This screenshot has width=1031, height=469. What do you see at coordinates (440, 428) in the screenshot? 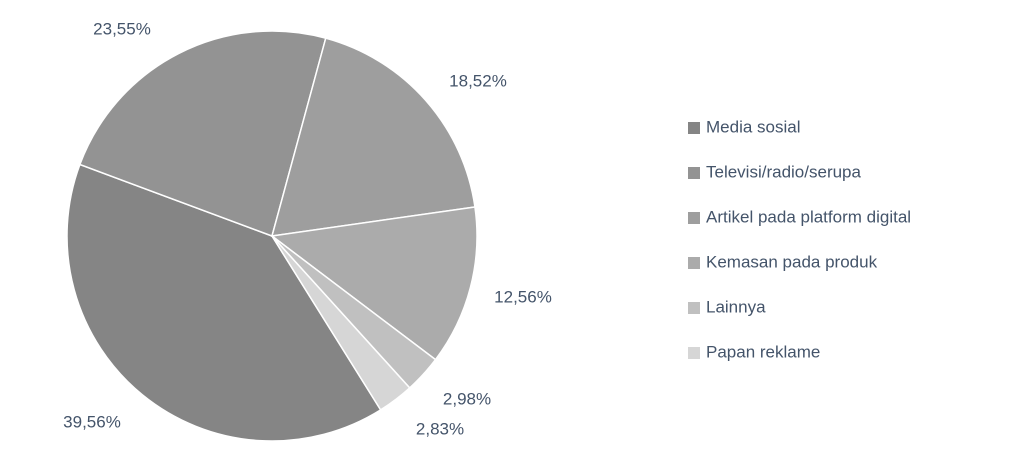
I see `data-label: 2,83%` at bounding box center [440, 428].